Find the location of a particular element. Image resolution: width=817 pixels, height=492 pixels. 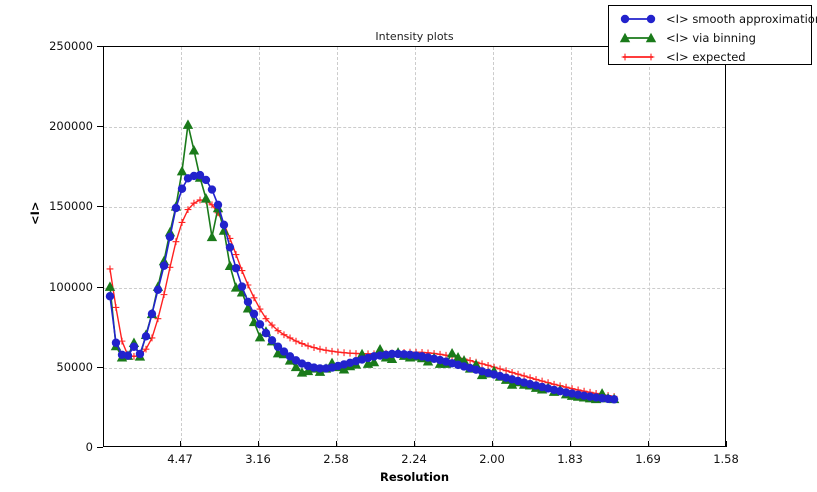

legend-item-binning: <I> via binning is located at coordinates (686, 38).